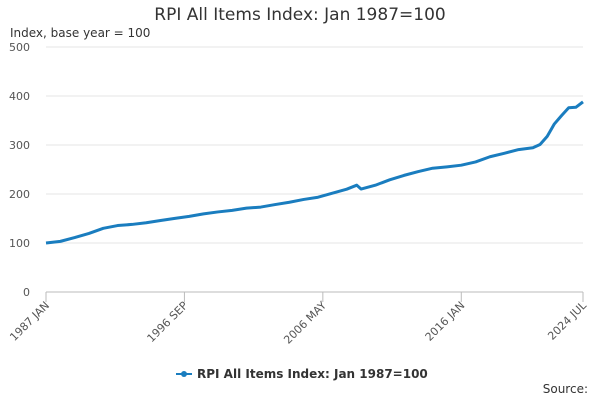 This screenshot has width=600, height=404. What do you see at coordinates (29, 321) in the screenshot?
I see `x-tick-label: 1987 JAN` at bounding box center [29, 321].